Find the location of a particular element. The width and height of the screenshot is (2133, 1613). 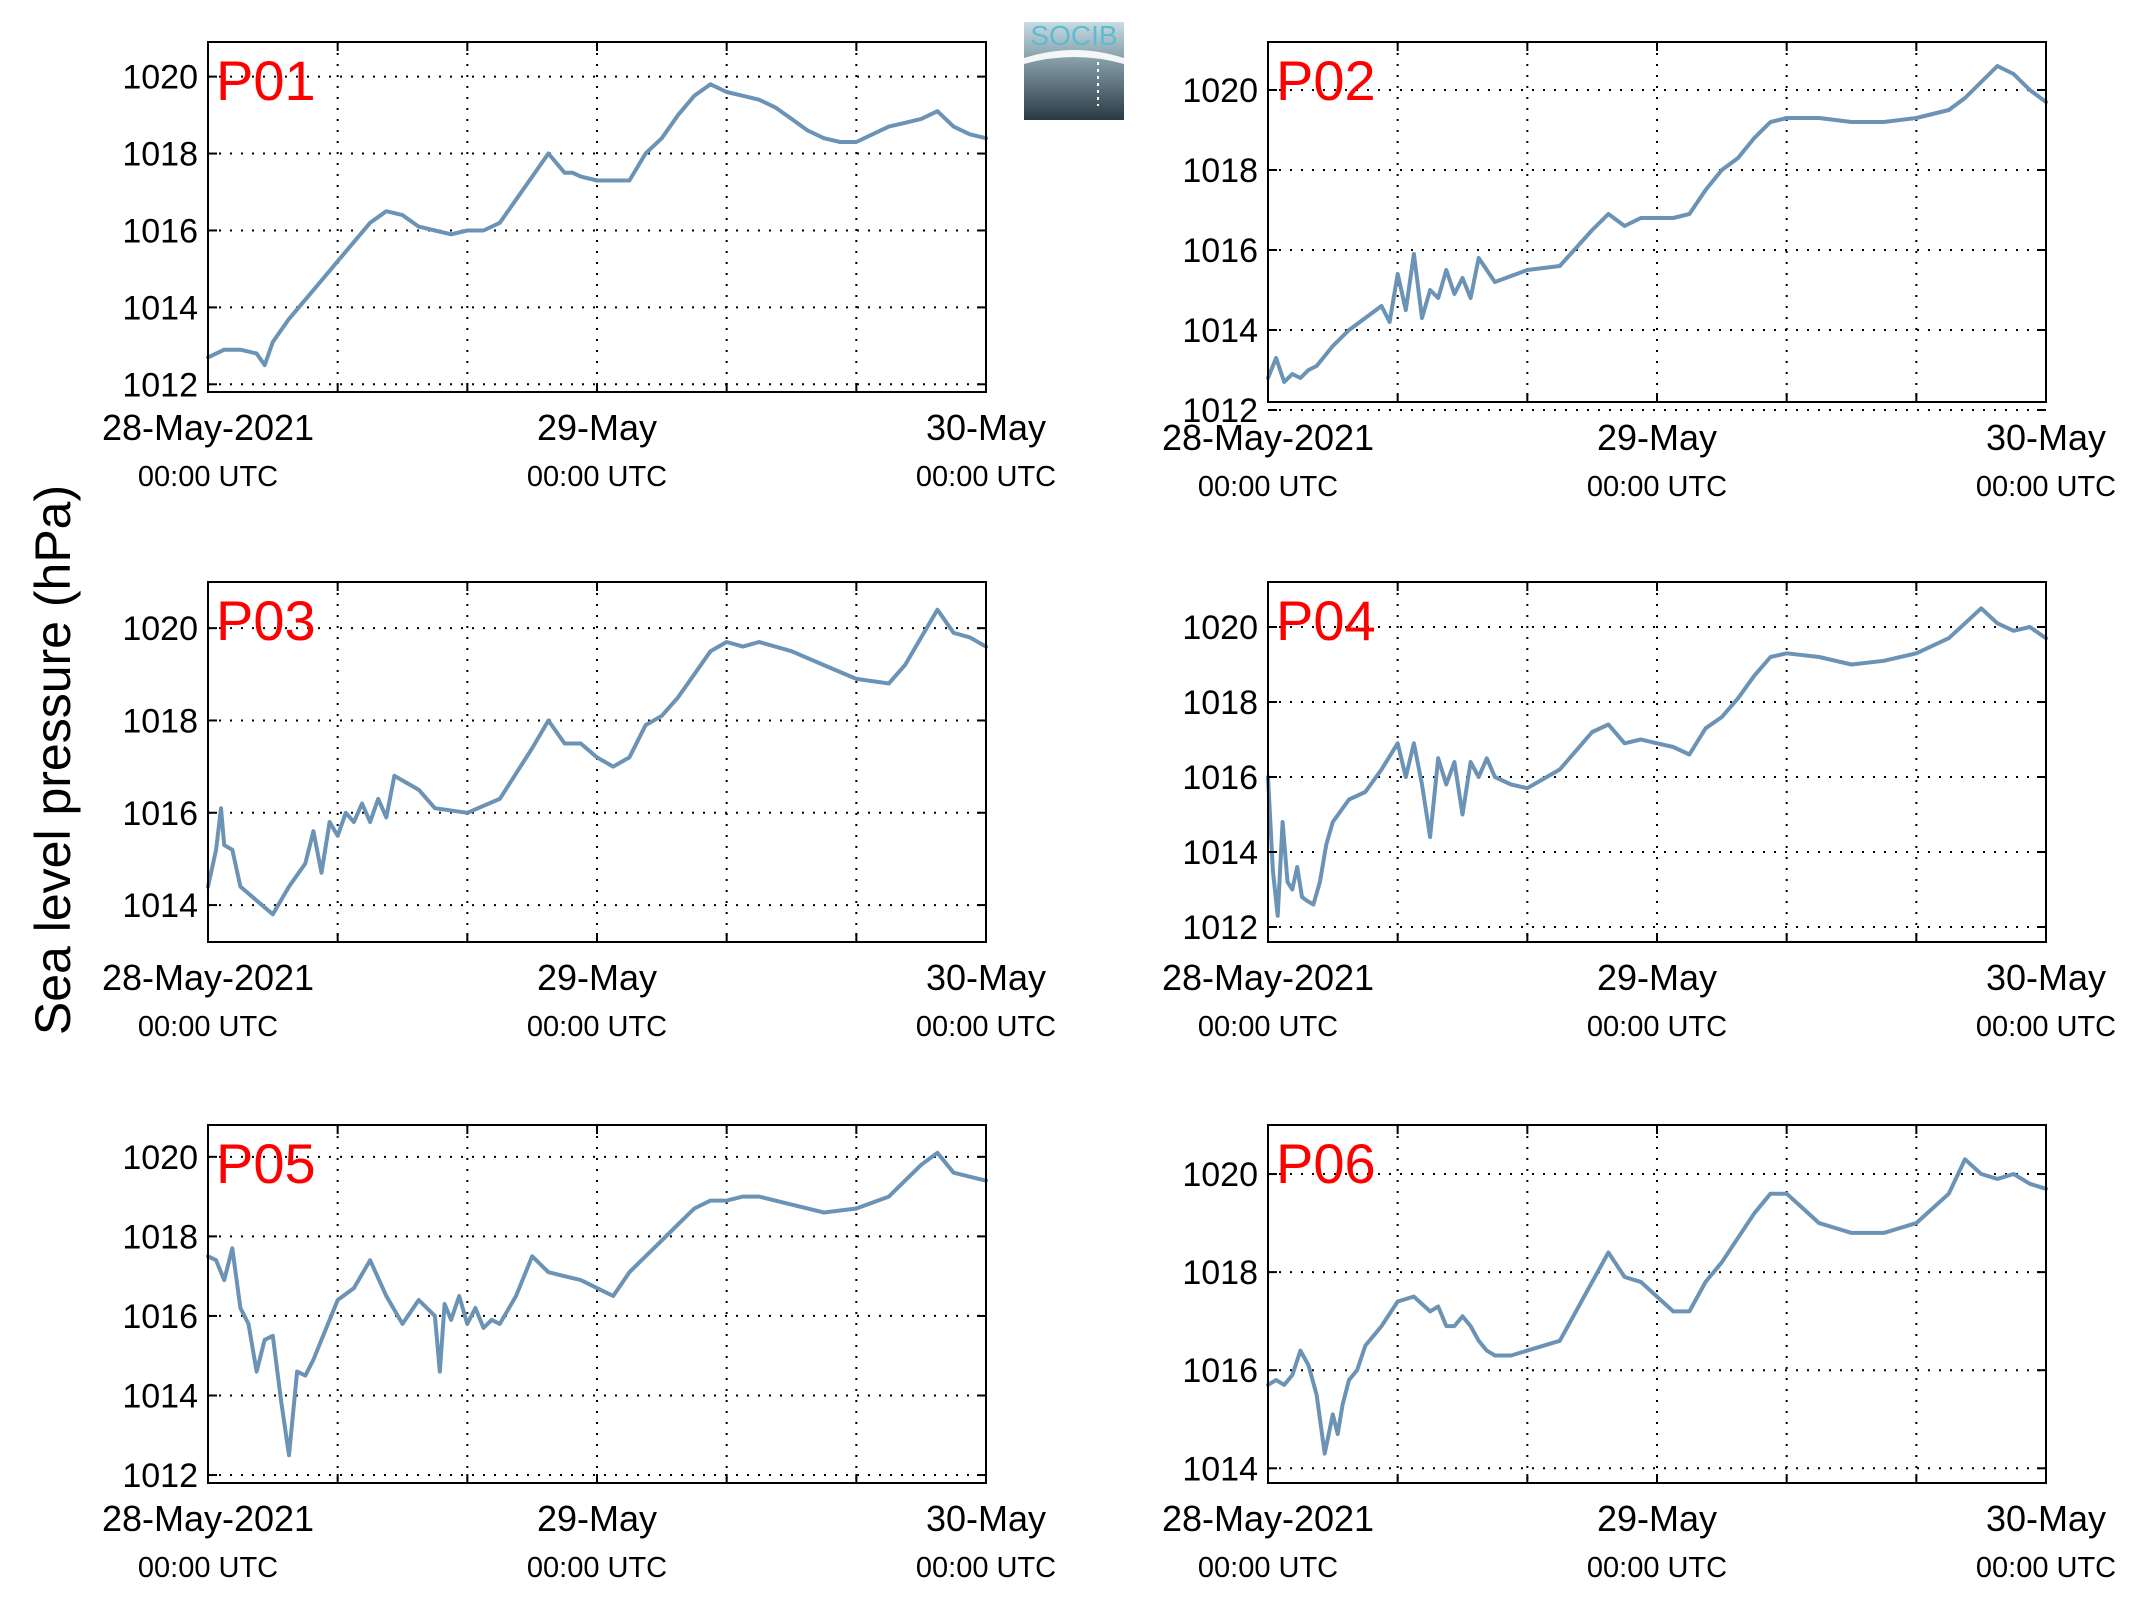

panel-title: P02 is located at coordinates (1326, 80).